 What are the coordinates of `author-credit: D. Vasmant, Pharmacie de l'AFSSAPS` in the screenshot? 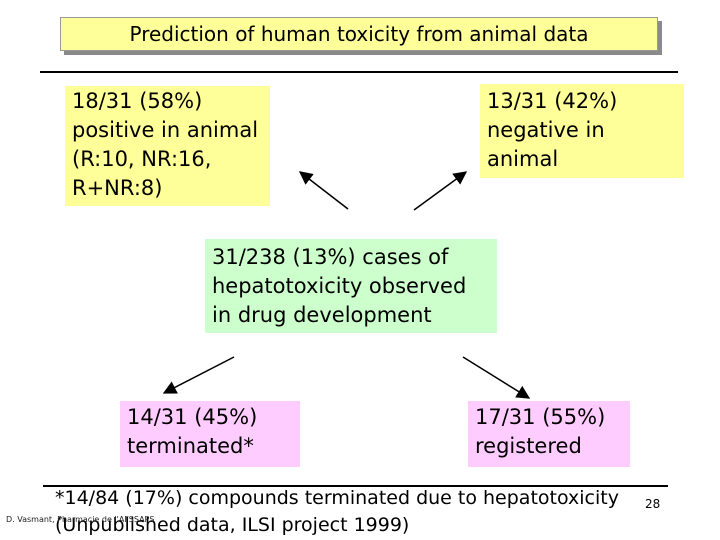 It's located at (80, 519).